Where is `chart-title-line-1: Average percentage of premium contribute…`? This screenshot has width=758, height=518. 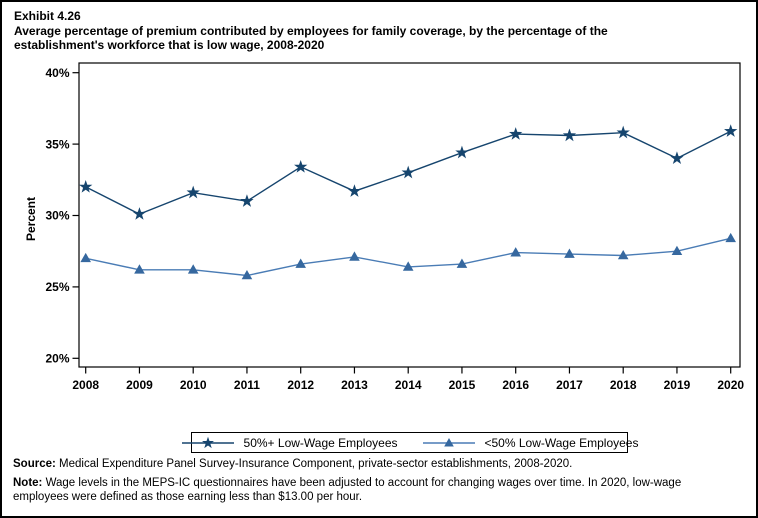
chart-title-line-1: Average percentage of premium contribute… is located at coordinates (311, 30).